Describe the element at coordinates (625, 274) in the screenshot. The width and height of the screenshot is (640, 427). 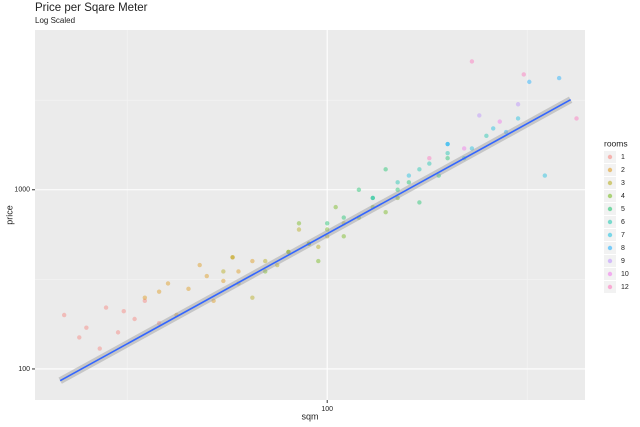
I see `legend-label: 10` at that location.